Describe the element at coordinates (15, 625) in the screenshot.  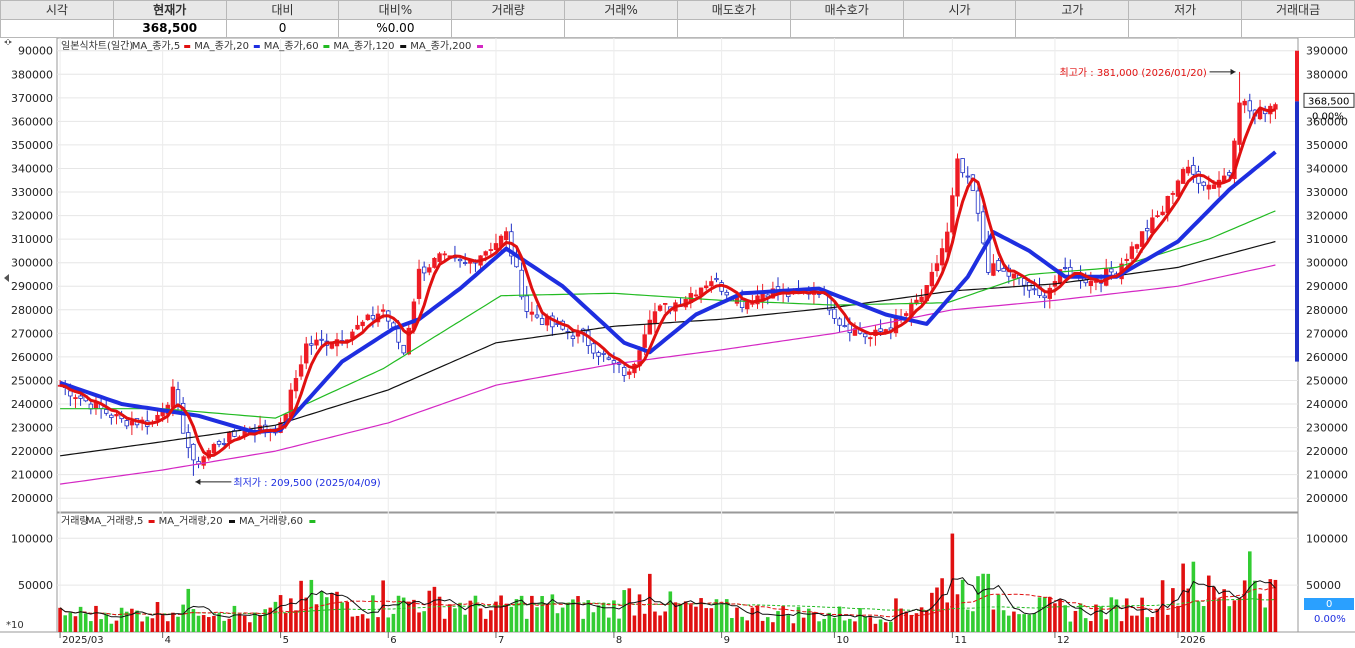
I see `volume-multiplier-label: *10` at that location.